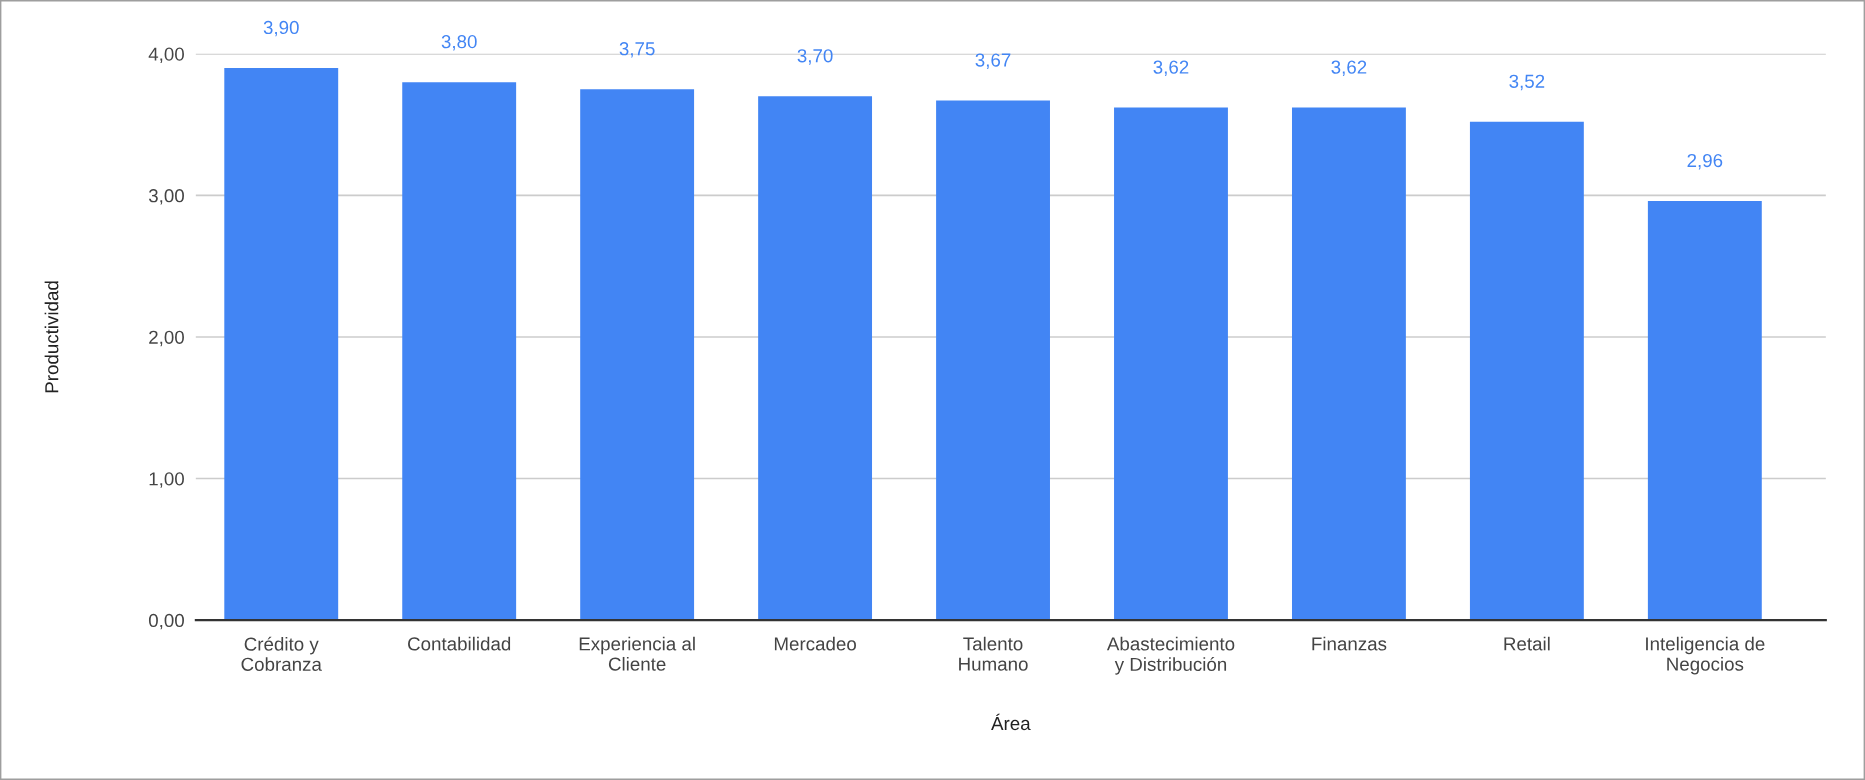  Describe the element at coordinates (815, 643) in the screenshot. I see `x-tick-label: Mercadeo` at that location.